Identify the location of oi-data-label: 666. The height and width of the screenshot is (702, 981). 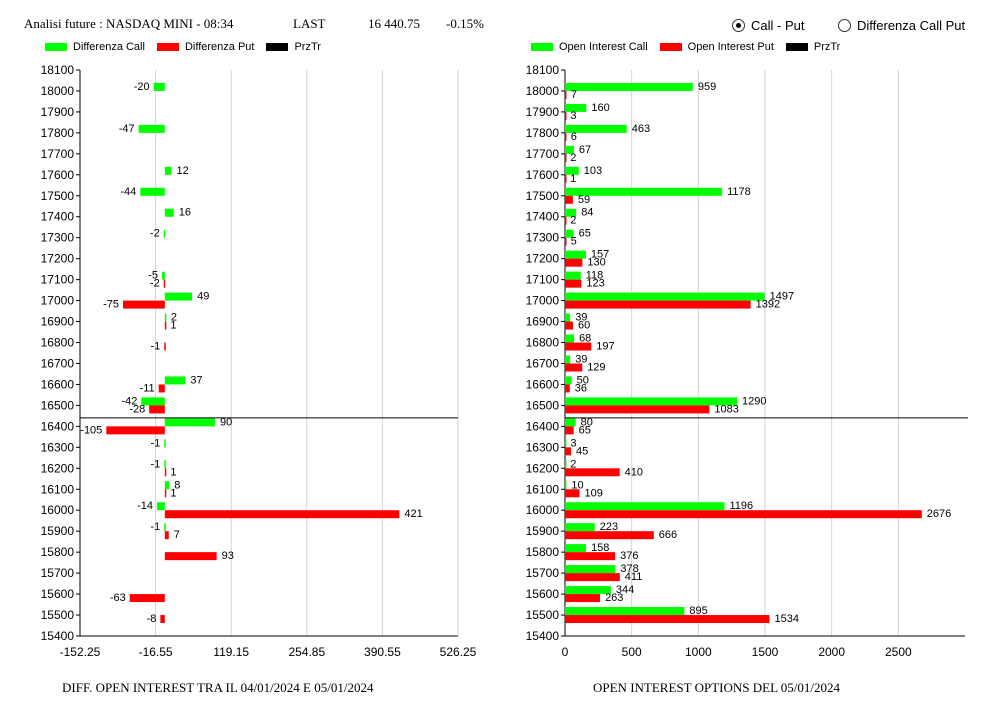
(668, 535).